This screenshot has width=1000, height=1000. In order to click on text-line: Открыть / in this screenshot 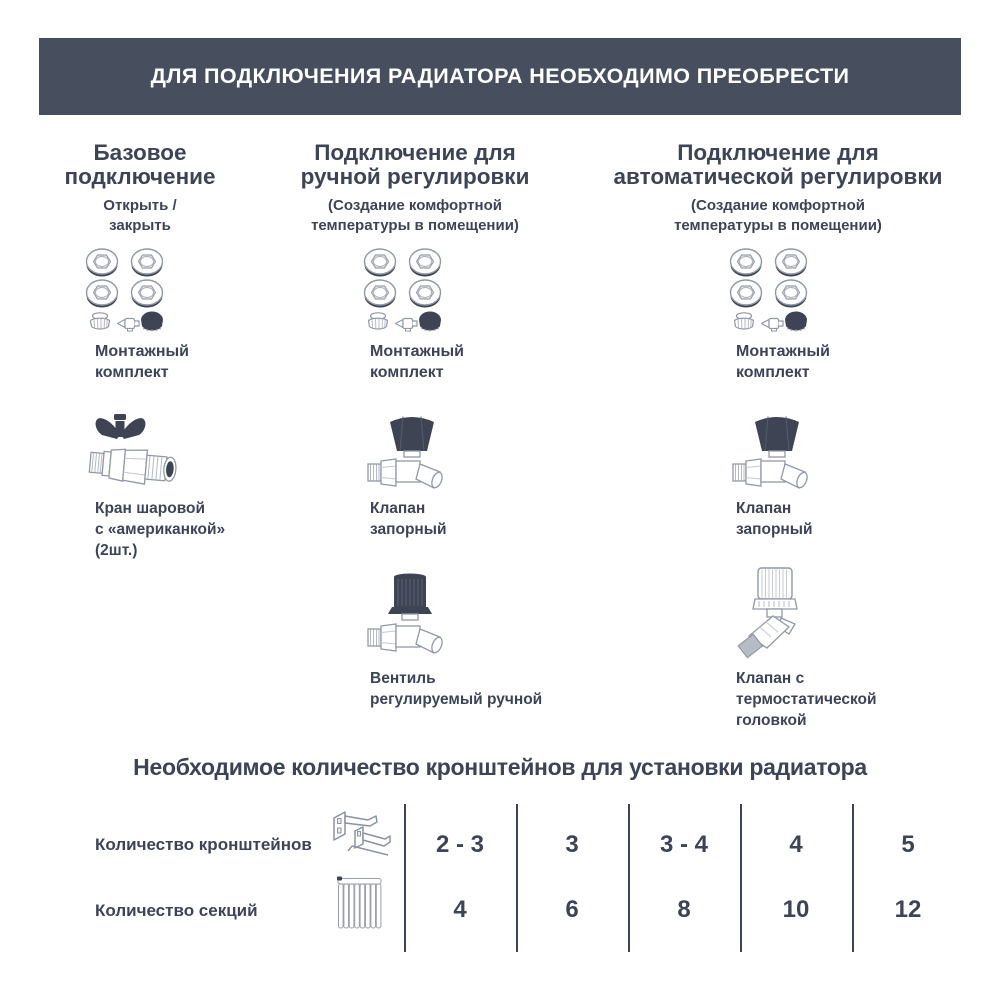, I will do `click(140, 205)`.